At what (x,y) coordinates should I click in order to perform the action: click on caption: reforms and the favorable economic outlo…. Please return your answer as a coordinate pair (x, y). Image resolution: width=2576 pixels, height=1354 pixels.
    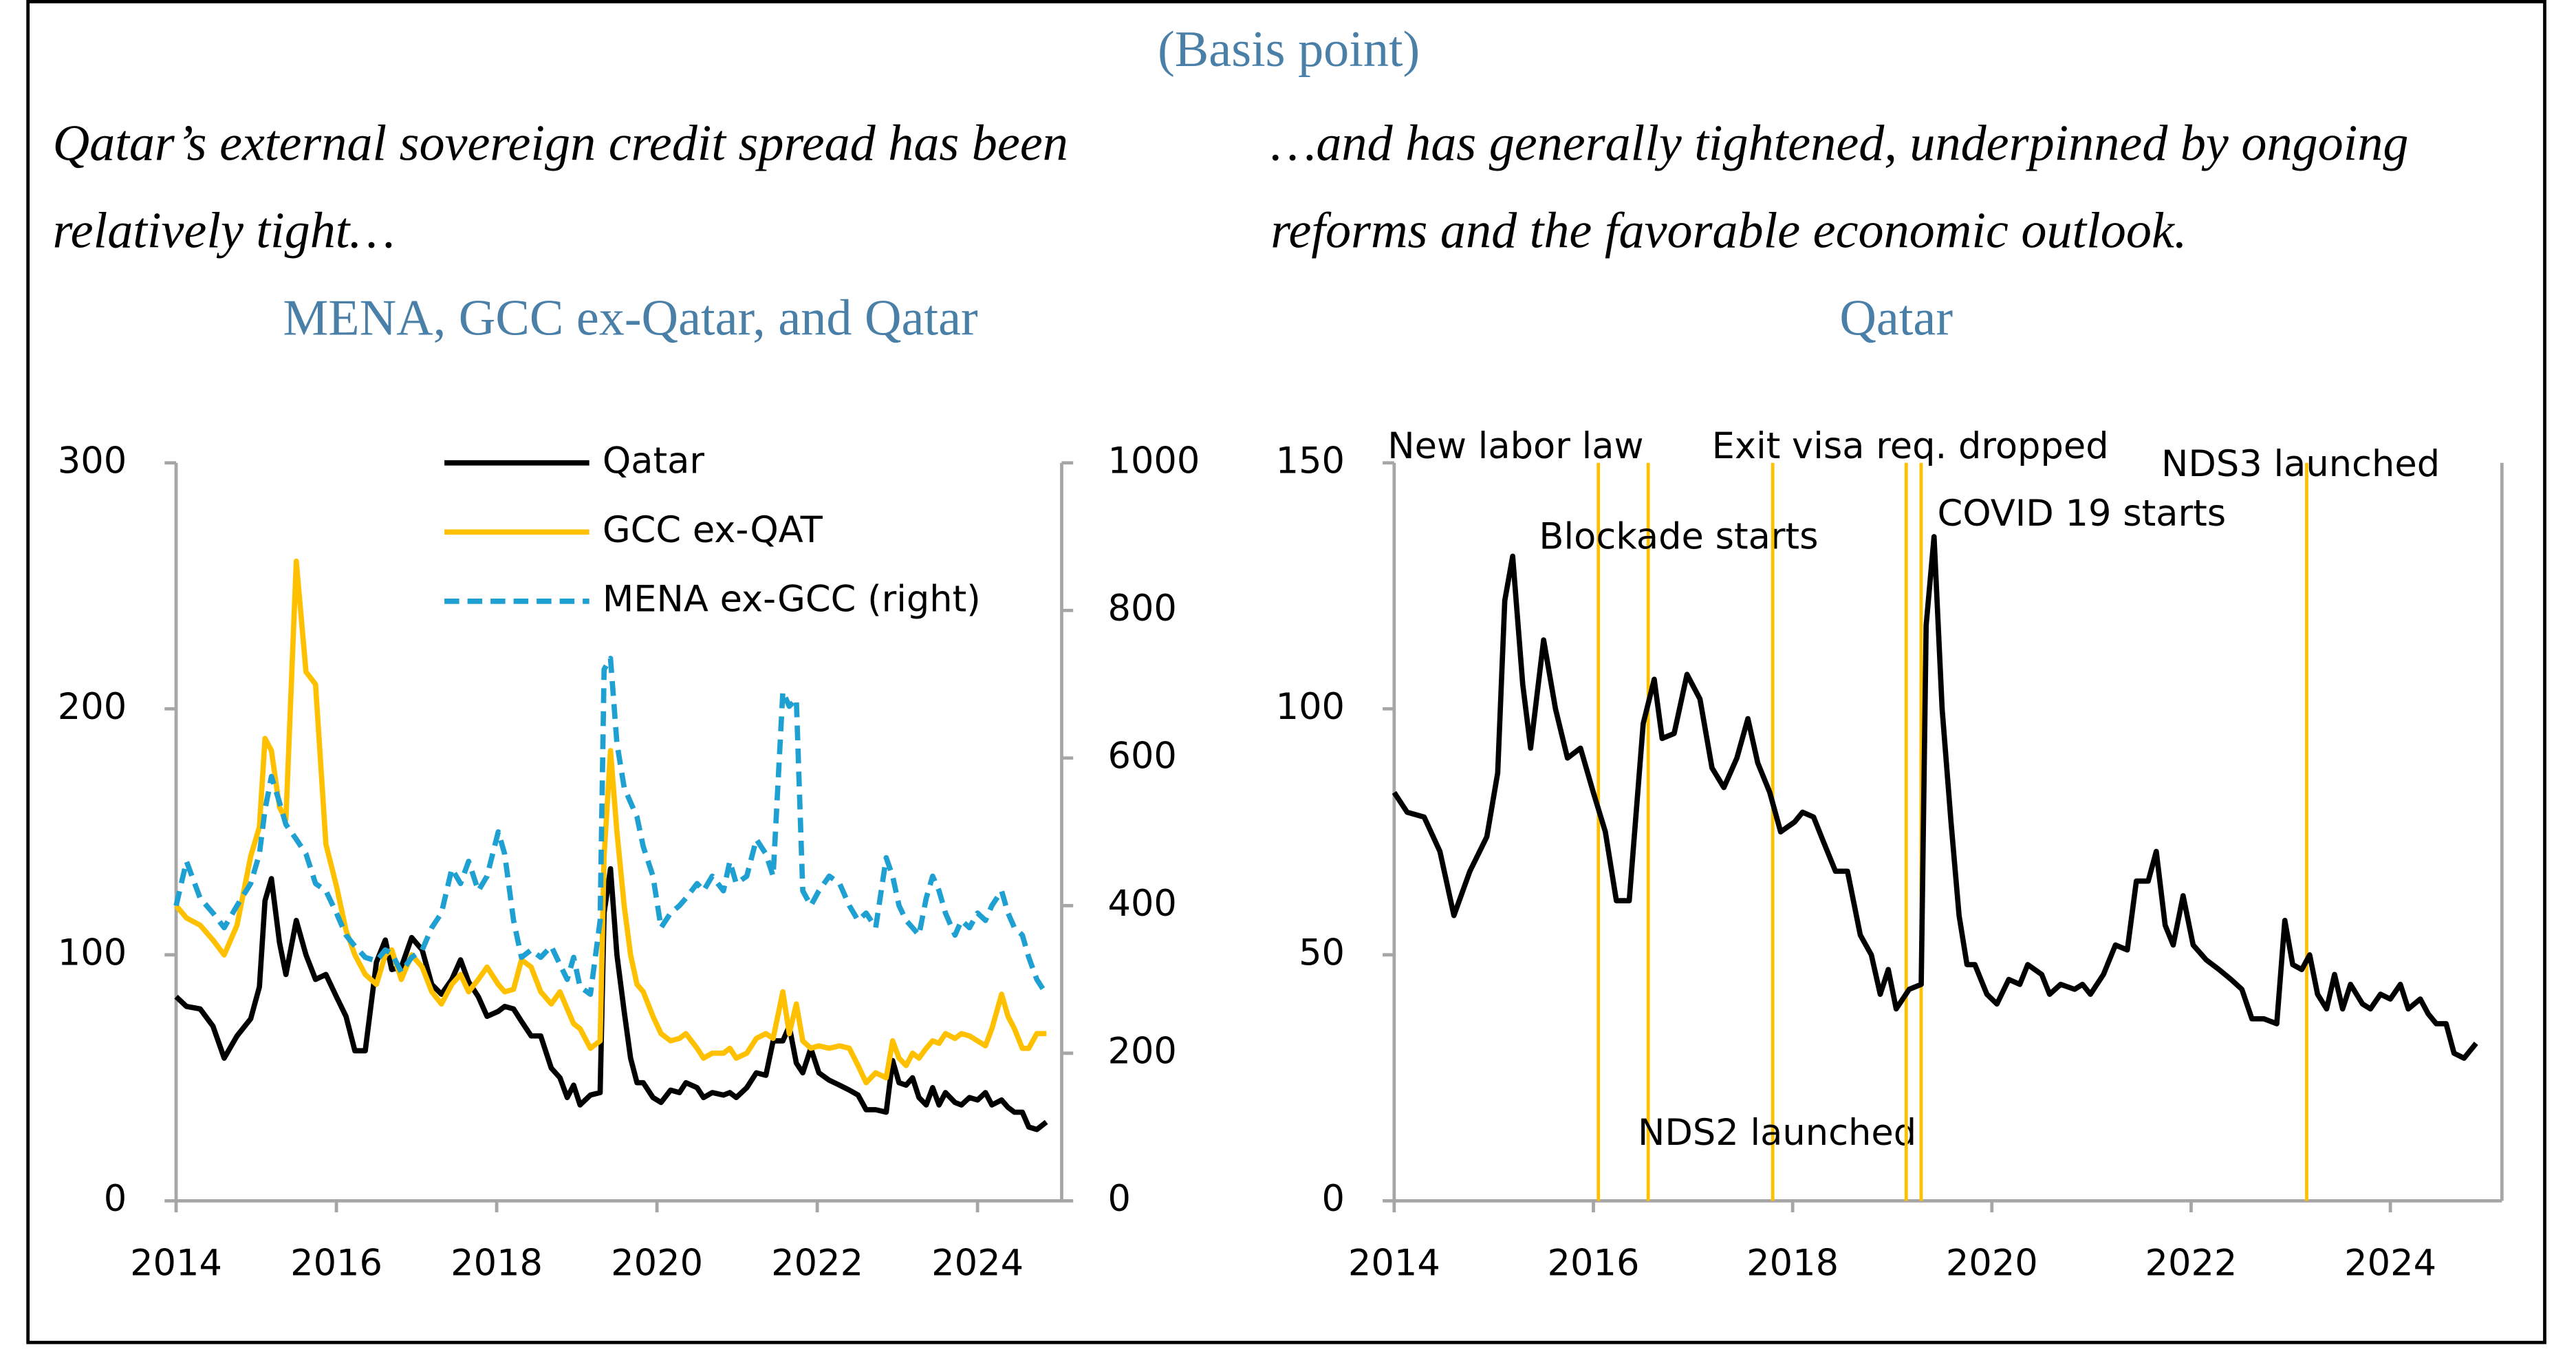
    Looking at the image, I should click on (1728, 230).